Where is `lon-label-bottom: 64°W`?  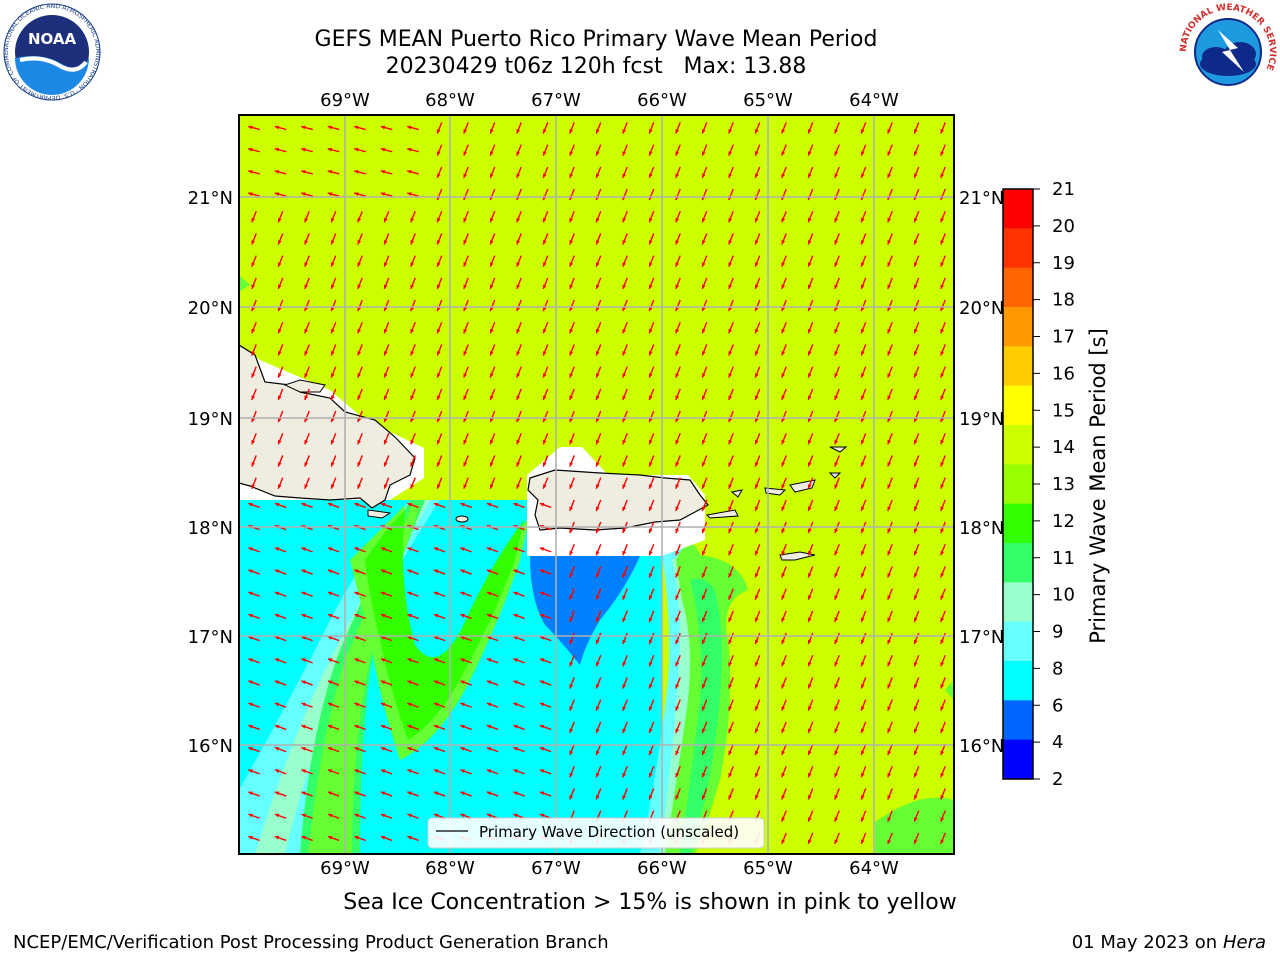
lon-label-bottom: 64°W is located at coordinates (874, 868).